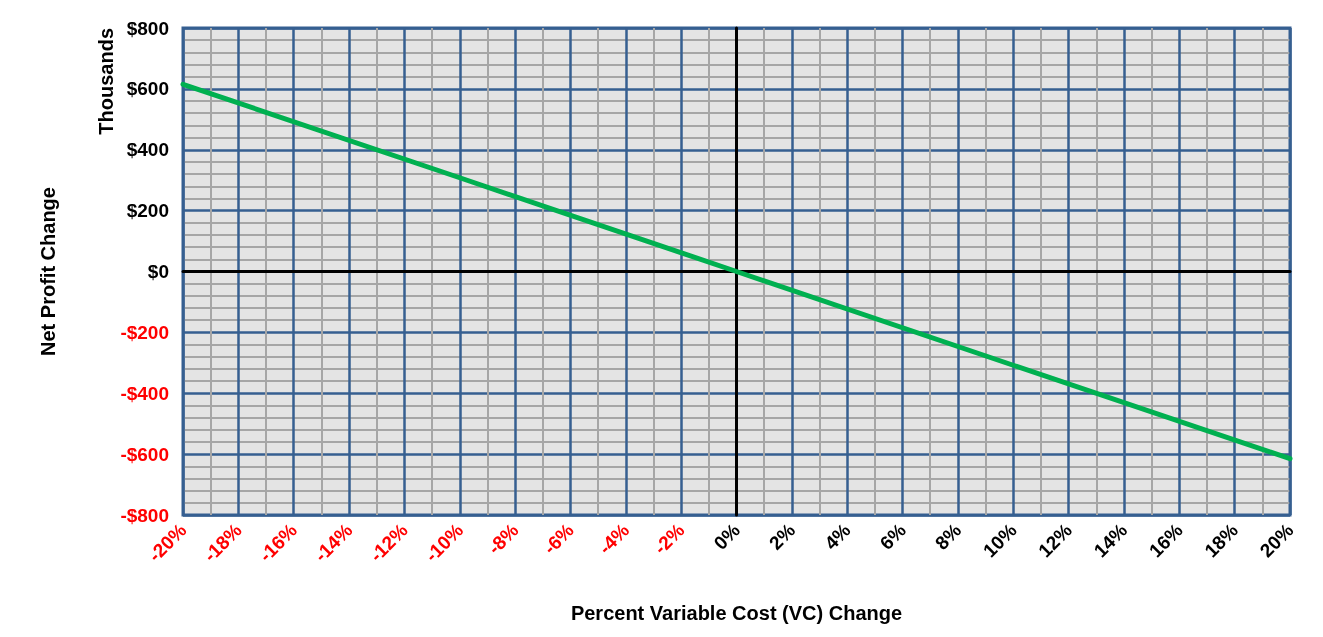 The image size is (1323, 637). What do you see at coordinates (893, 536) in the screenshot?
I see `x-tick-label: 6%` at bounding box center [893, 536].